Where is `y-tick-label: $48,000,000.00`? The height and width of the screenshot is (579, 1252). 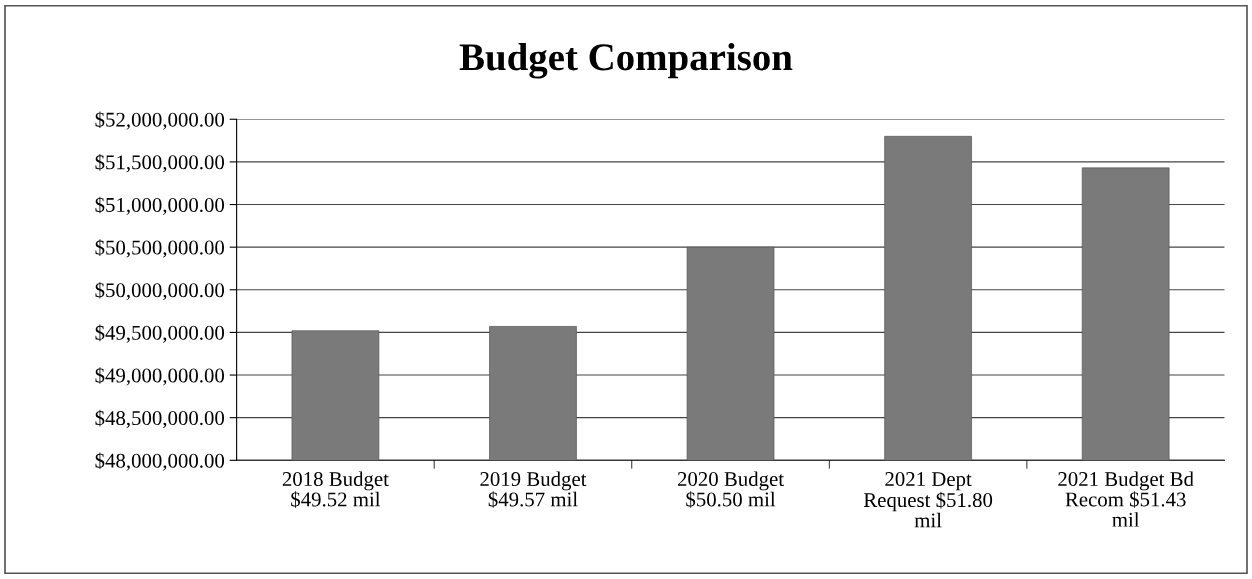 y-tick-label: $48,000,000.00 is located at coordinates (160, 461).